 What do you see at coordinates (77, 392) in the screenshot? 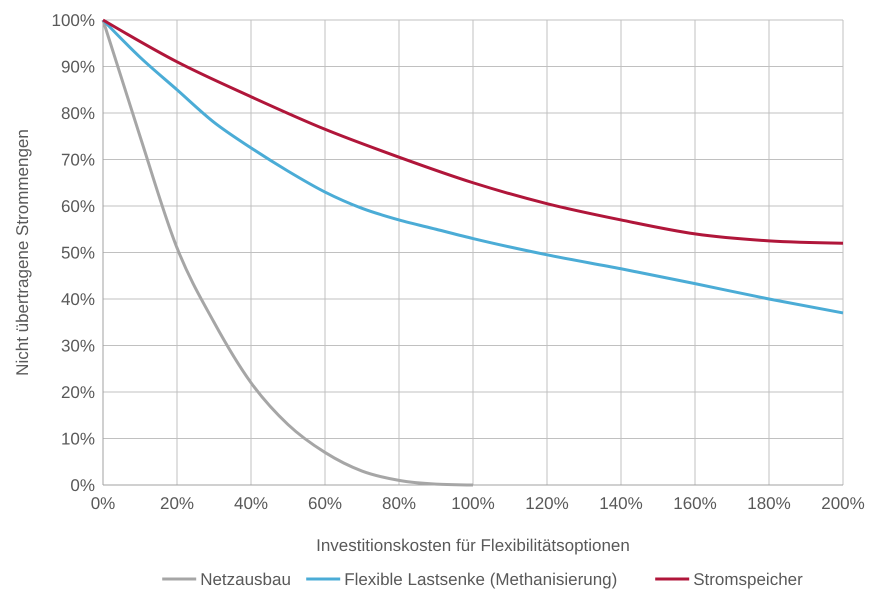
I see `y-tick-label: 20%` at bounding box center [77, 392].